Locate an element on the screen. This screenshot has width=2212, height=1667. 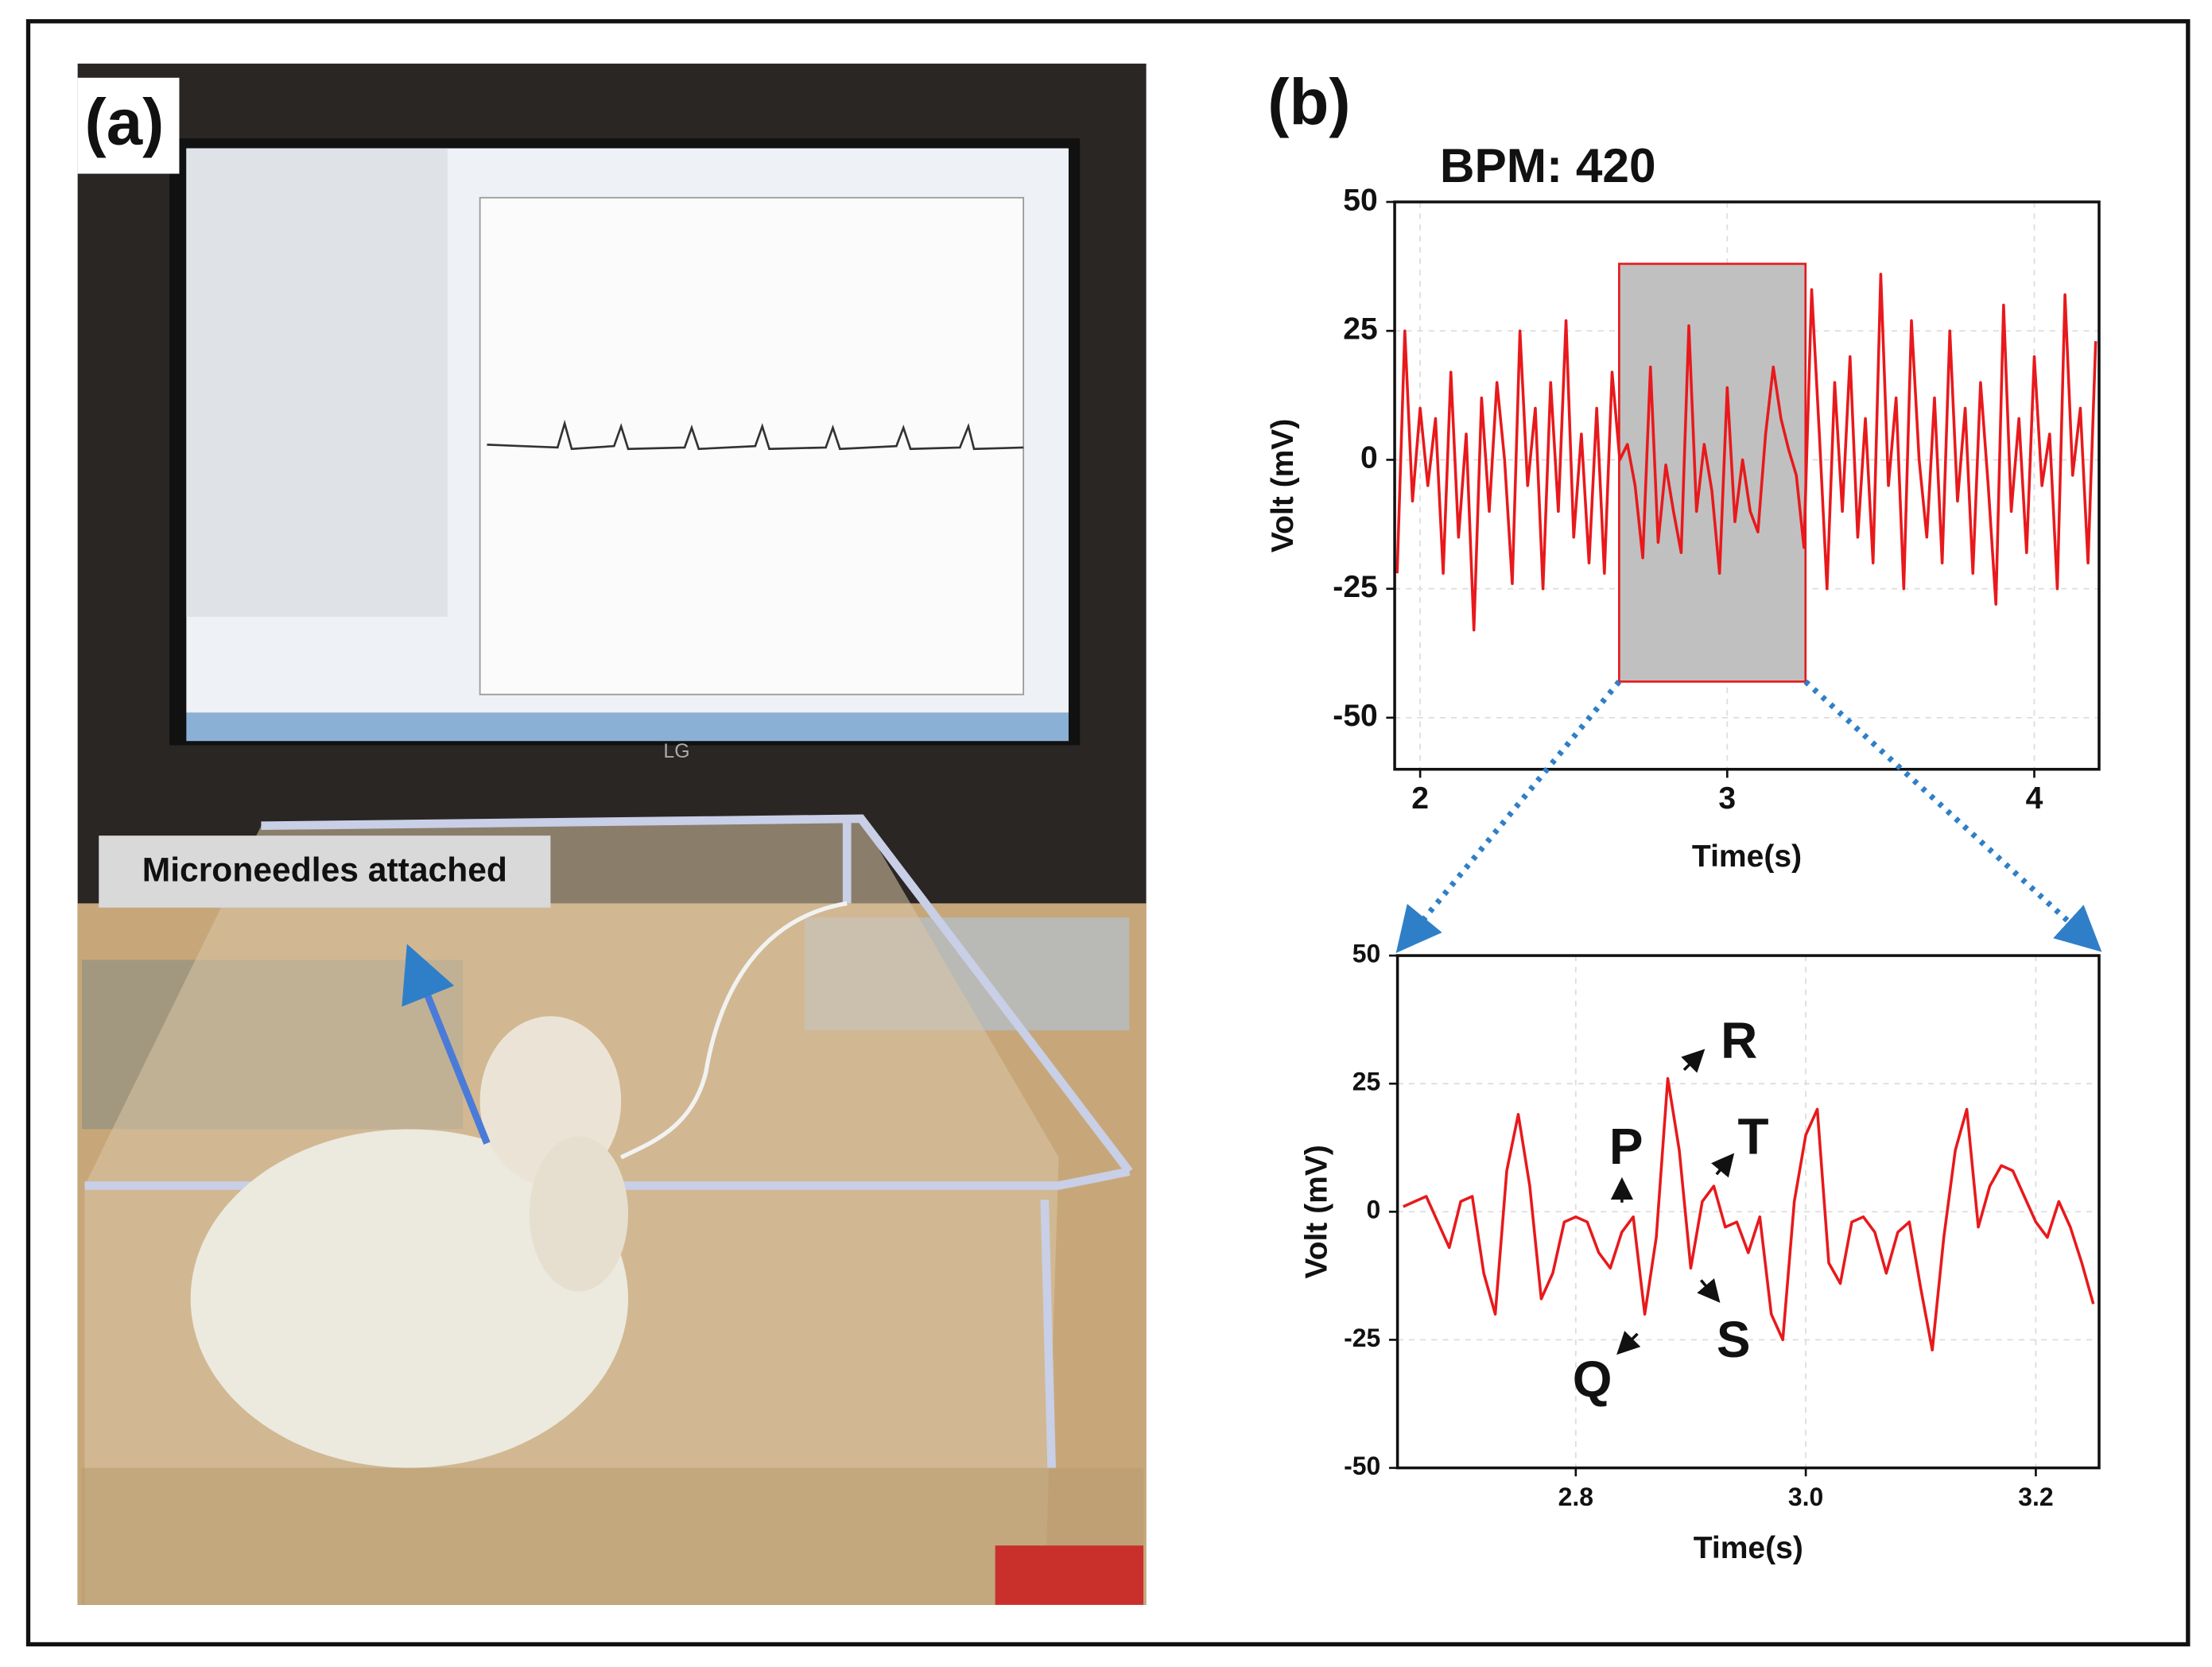
x-tick-label: 3 is located at coordinates (1727, 798).